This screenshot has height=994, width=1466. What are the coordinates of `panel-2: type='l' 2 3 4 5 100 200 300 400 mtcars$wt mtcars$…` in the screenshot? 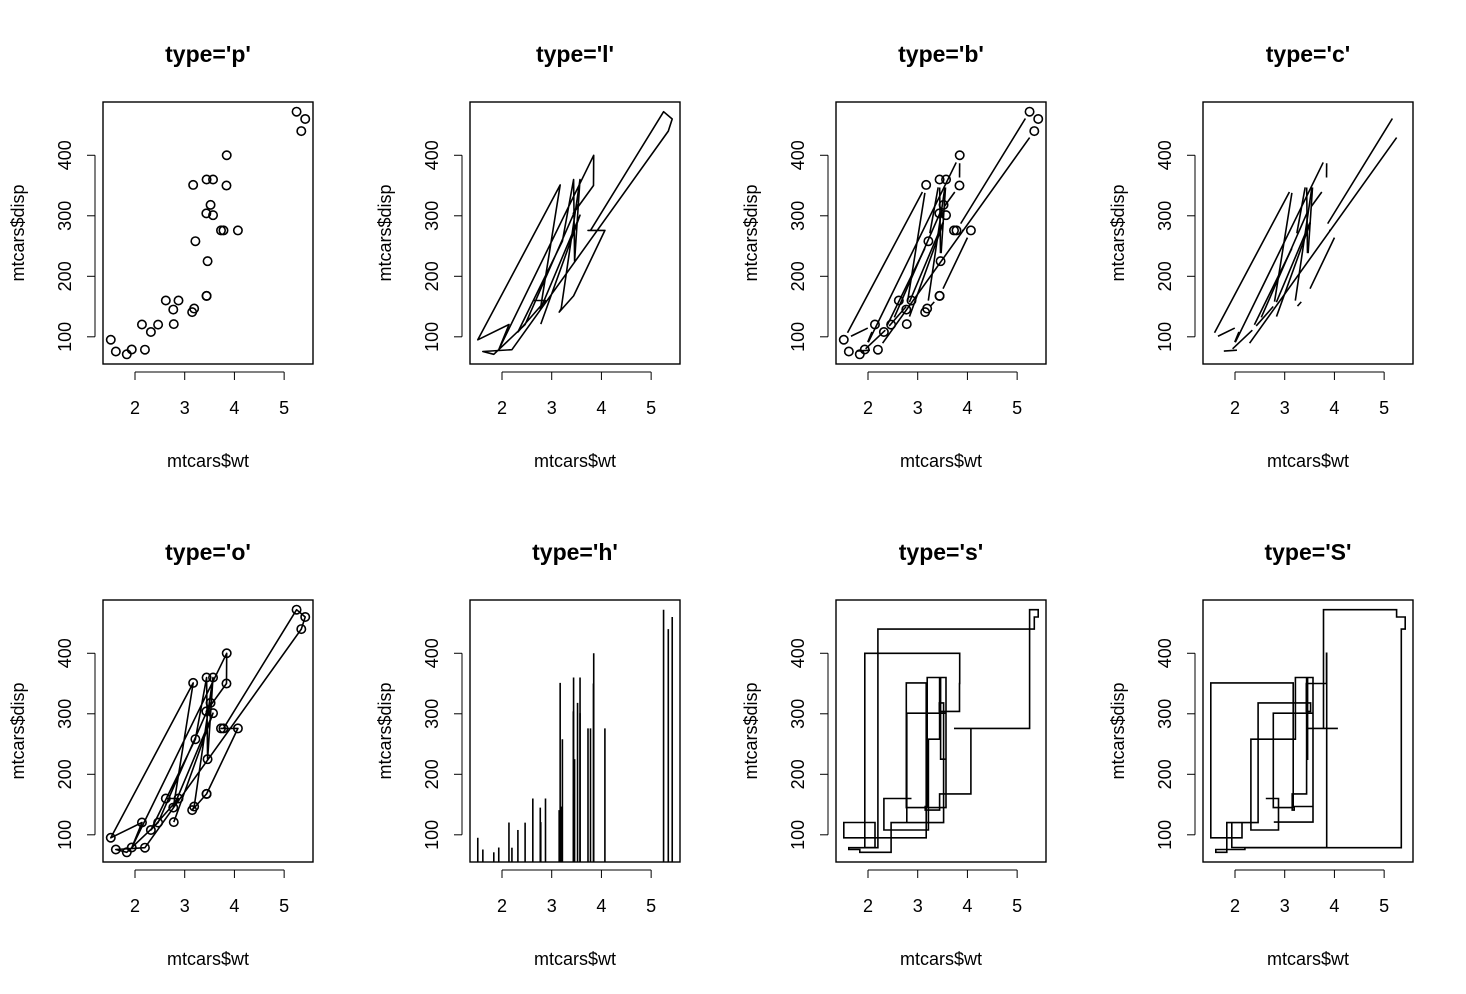 It's located at (528, 256).